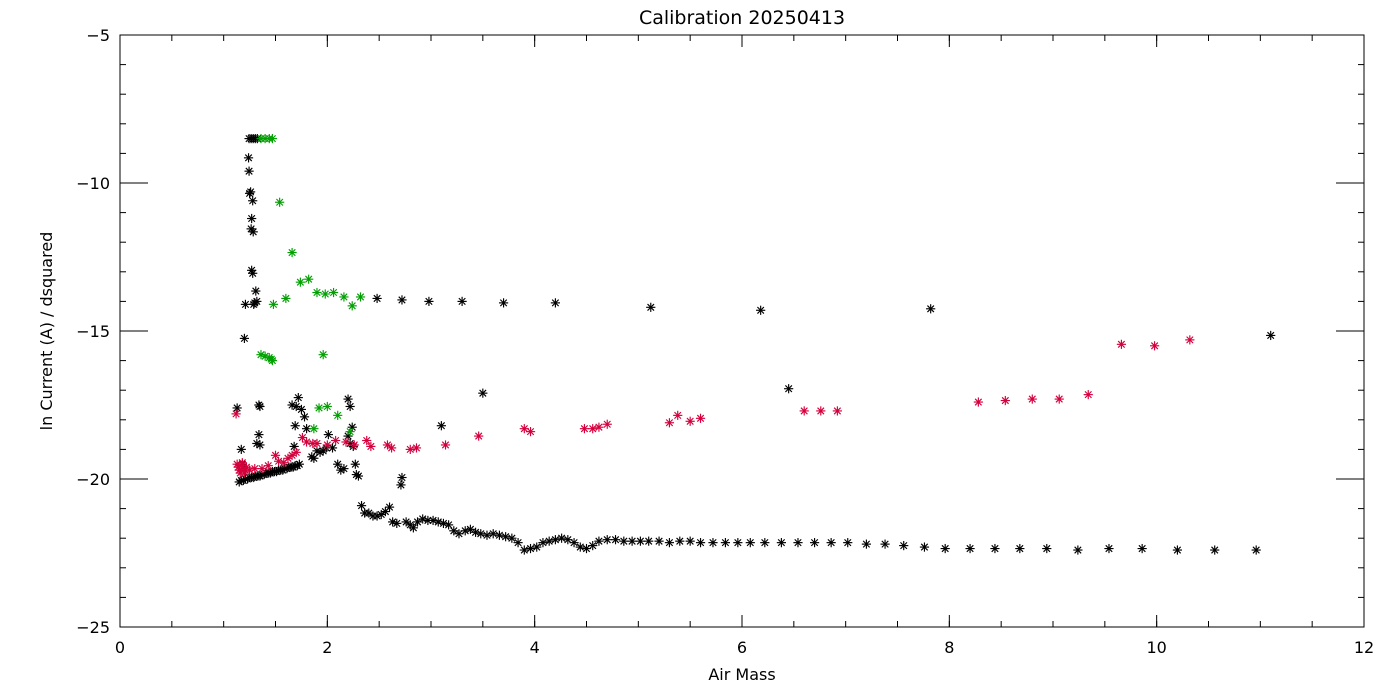  I want to click on y-tick-label: −10, so click(93, 183).